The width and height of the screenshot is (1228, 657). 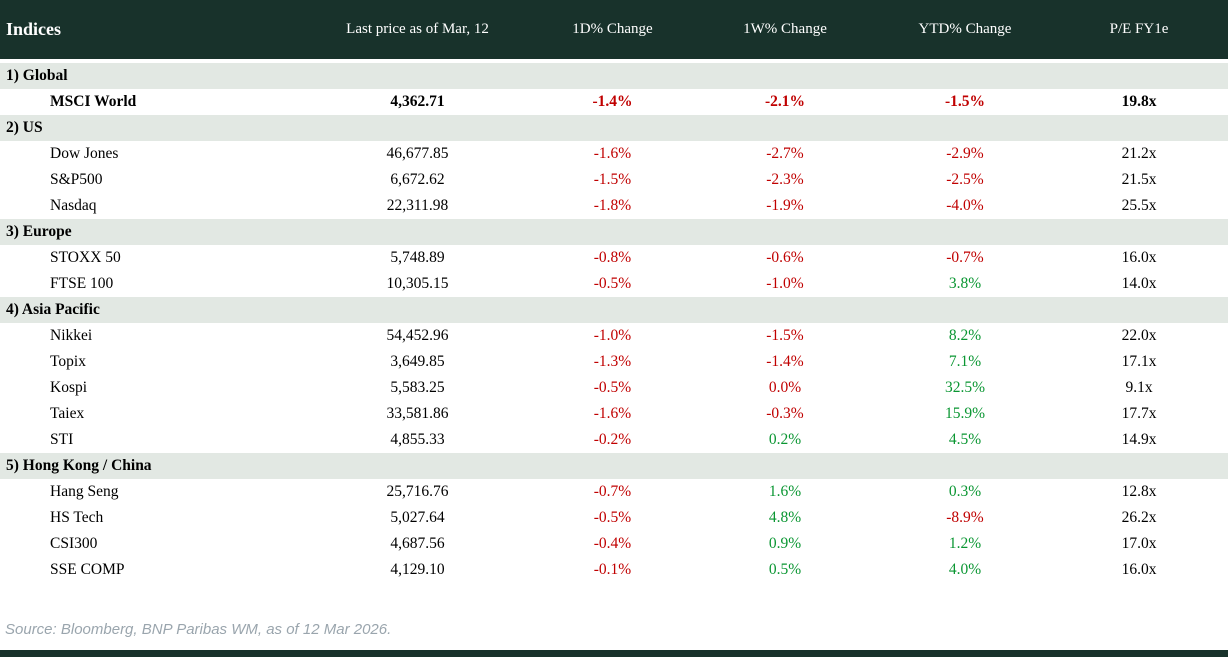 What do you see at coordinates (417, 544) in the screenshot?
I see `last-price: 4,687.56` at bounding box center [417, 544].